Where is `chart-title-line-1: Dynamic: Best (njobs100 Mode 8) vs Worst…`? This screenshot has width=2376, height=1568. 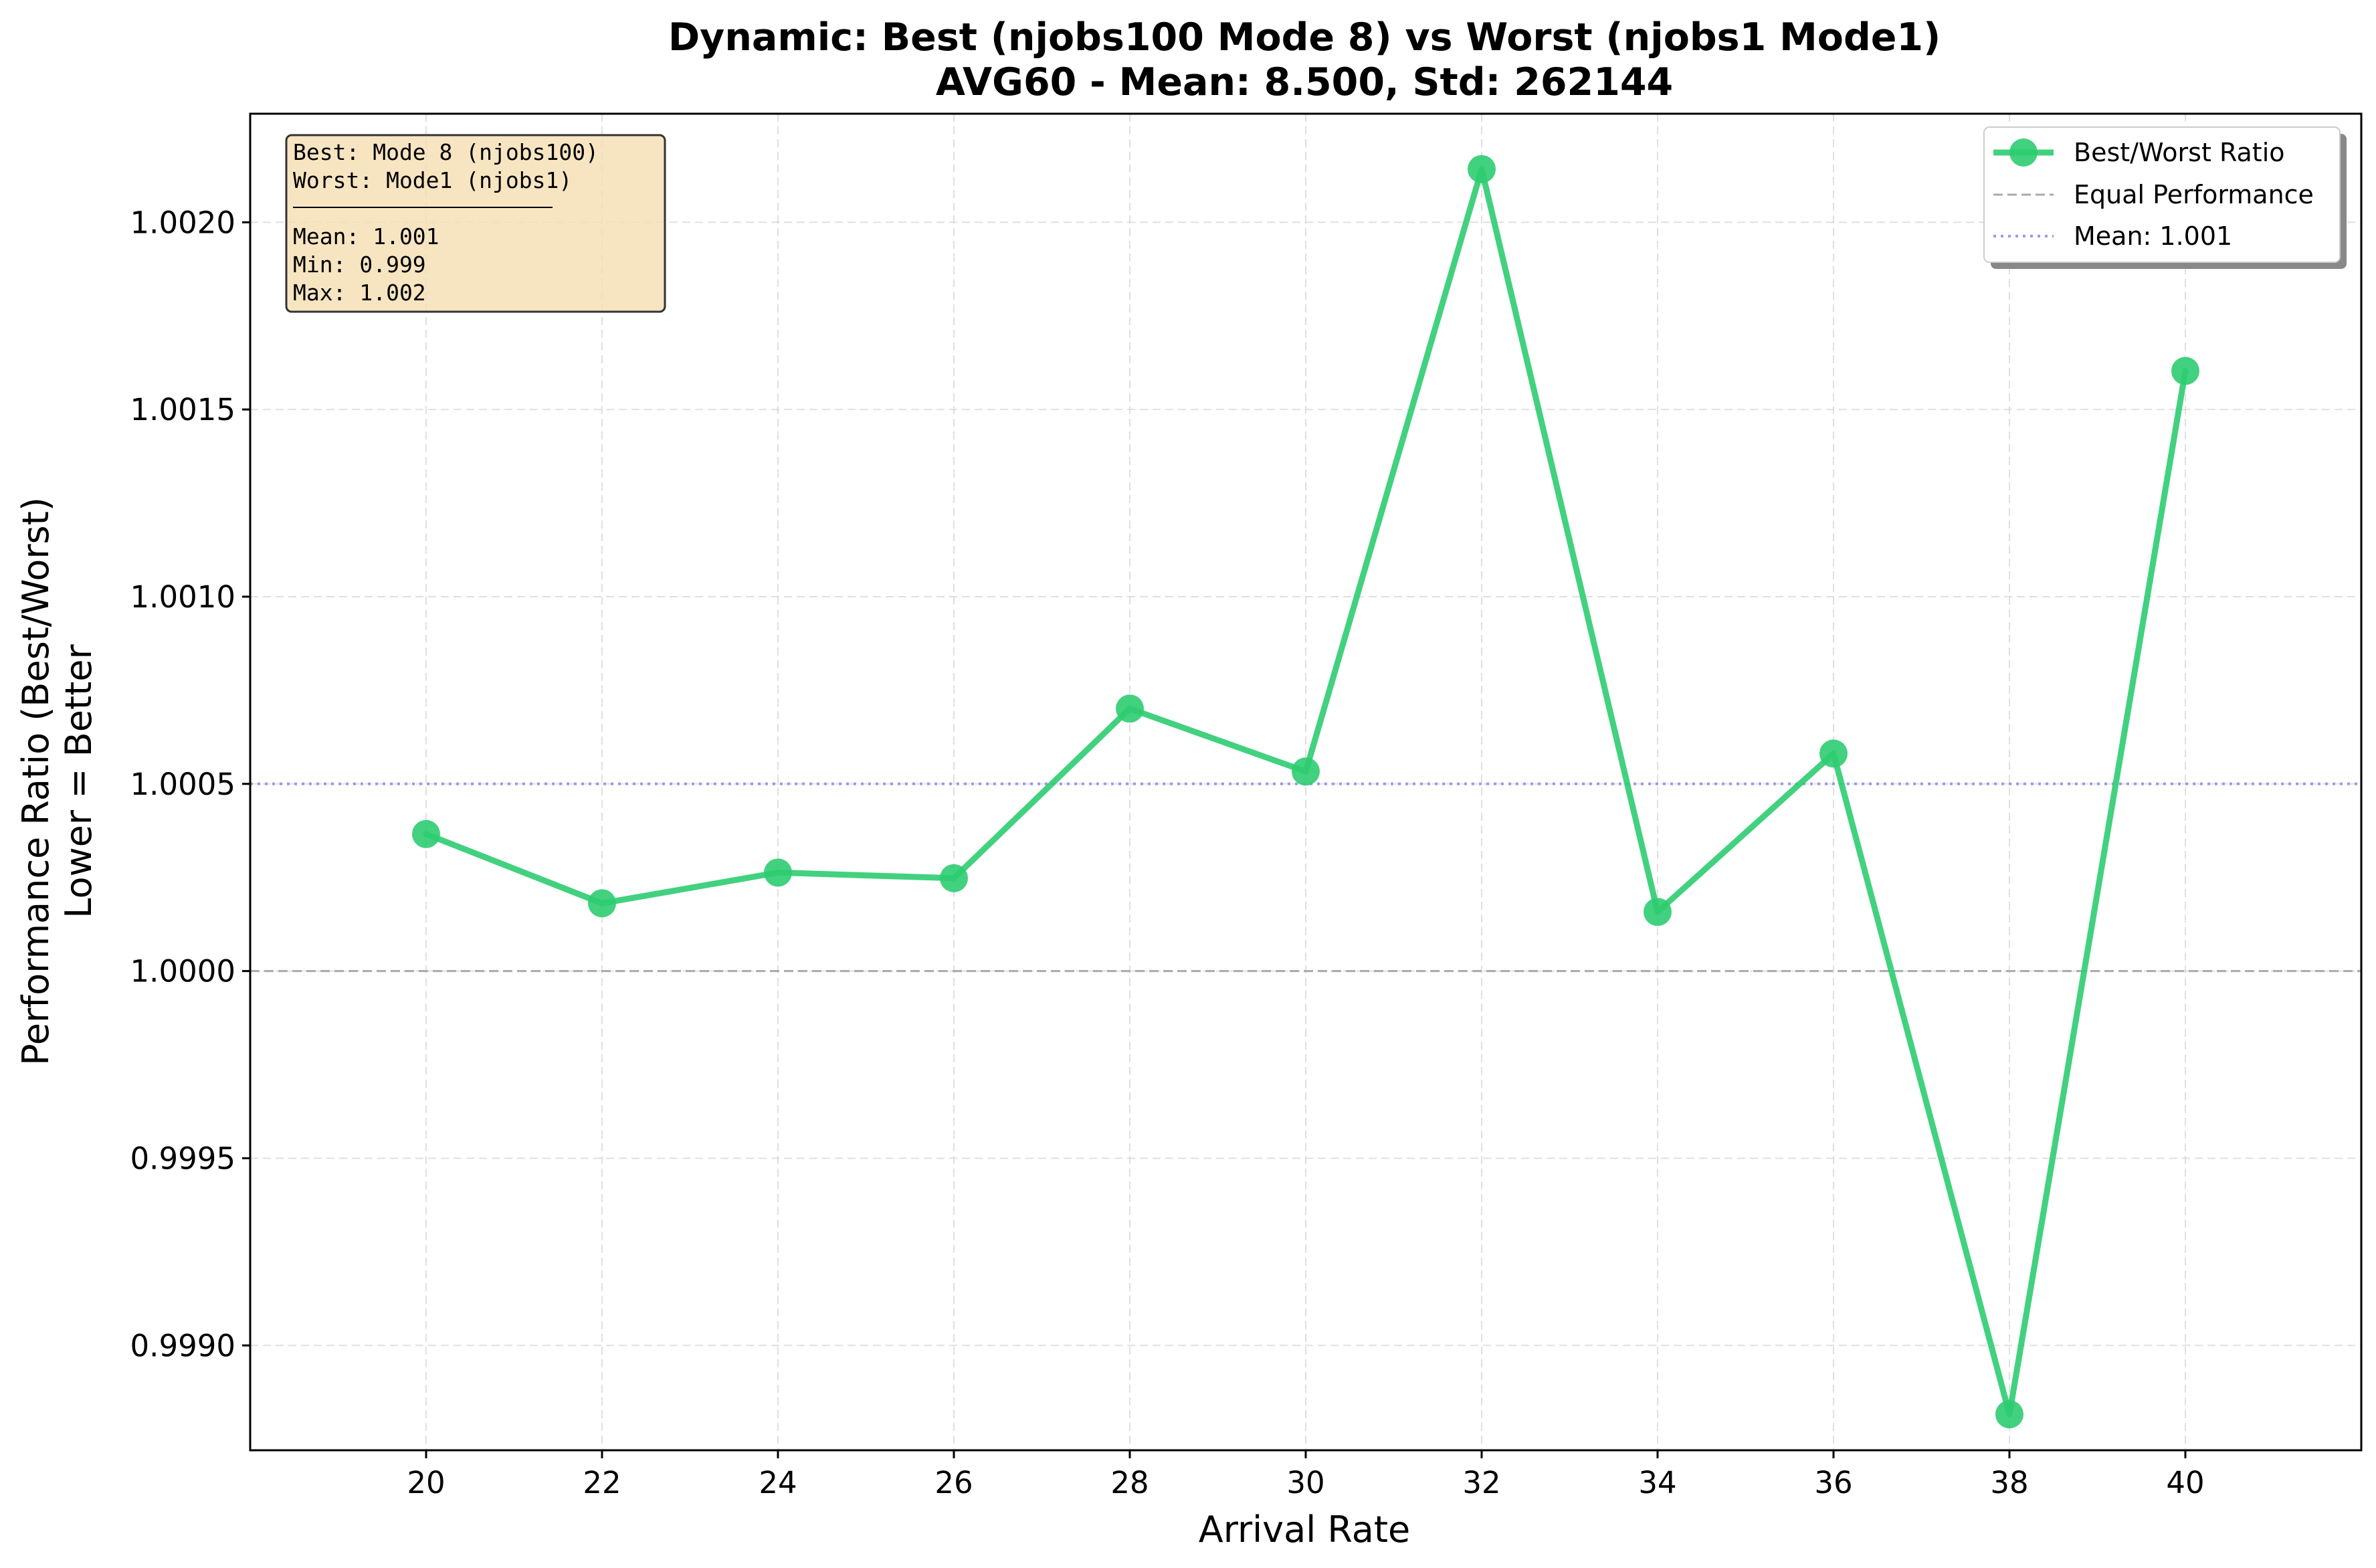 chart-title-line-1: Dynamic: Best (njobs100 Mode 8) vs Worst… is located at coordinates (1304, 37).